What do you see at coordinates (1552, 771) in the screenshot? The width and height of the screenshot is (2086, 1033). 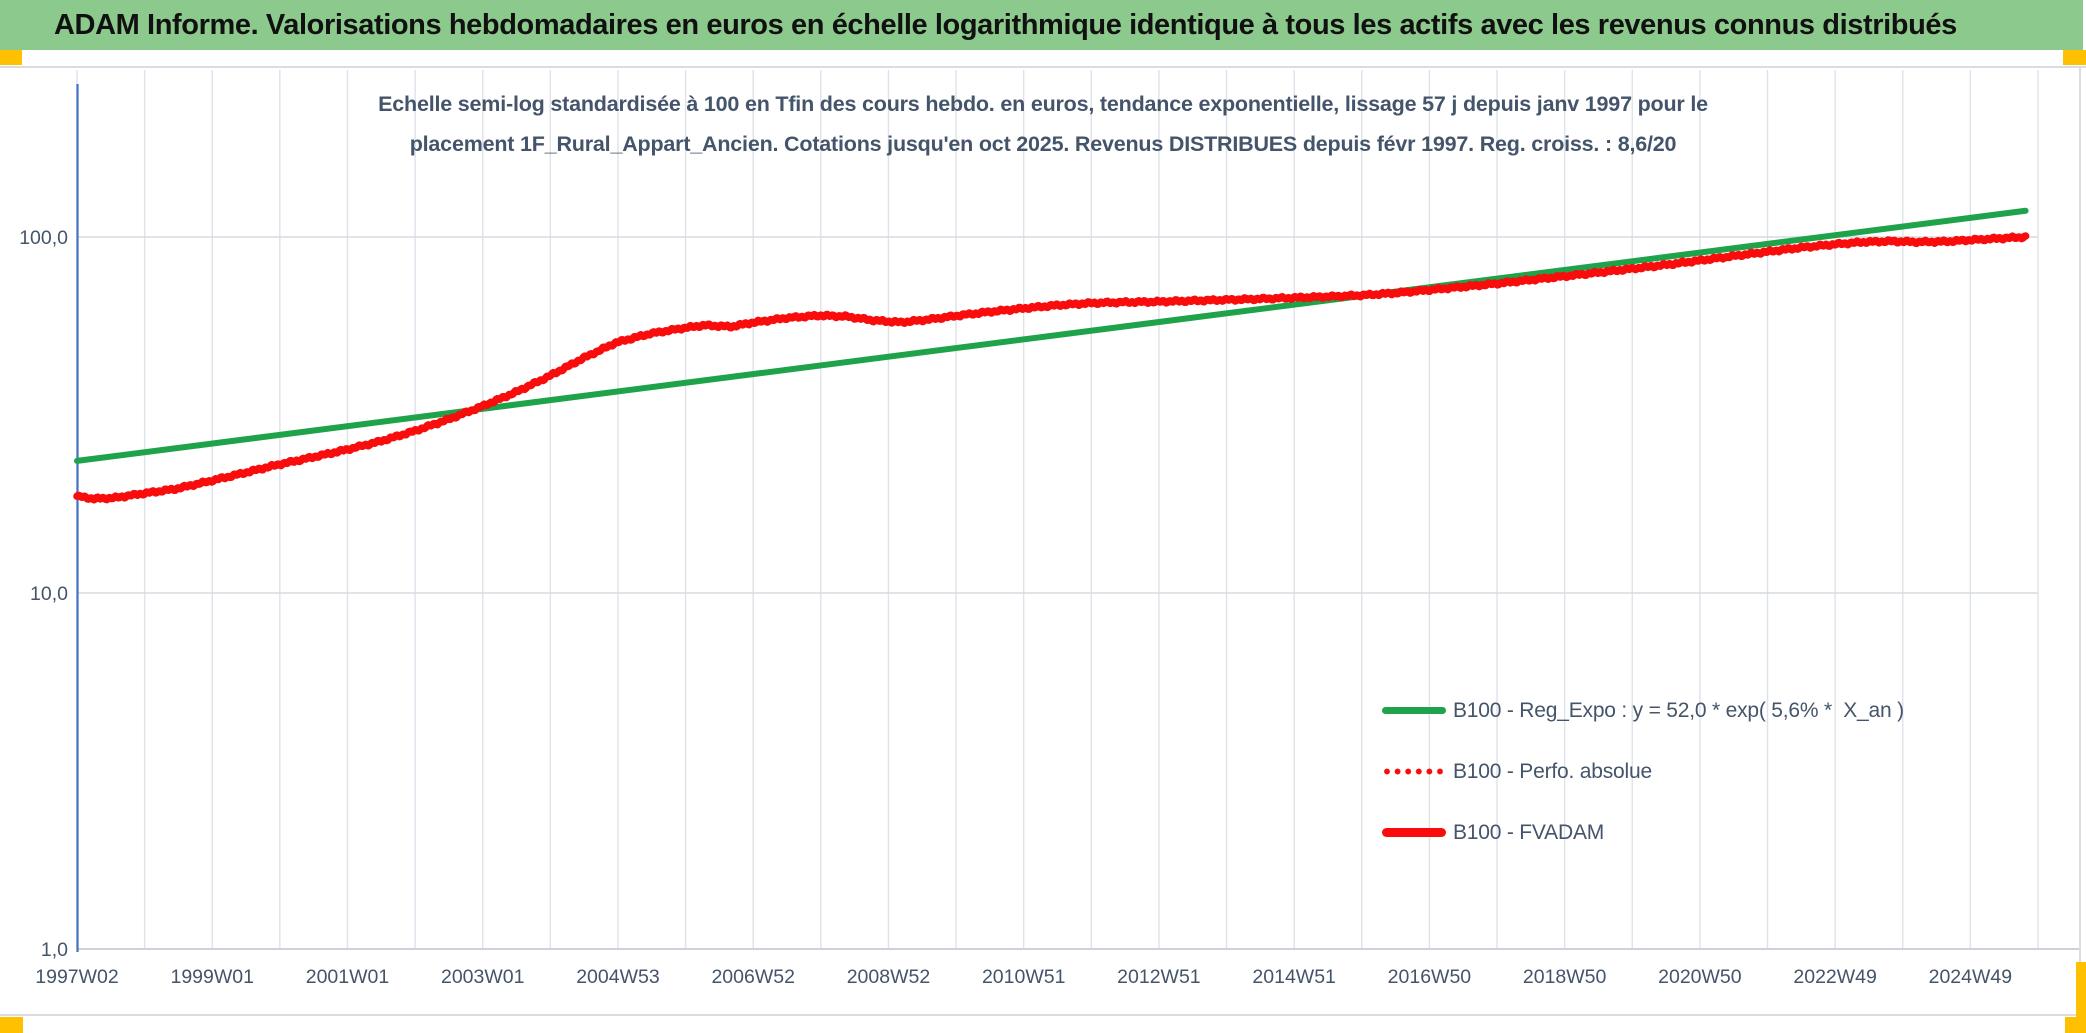 I see `legend-label: B100 - Perfo. absolue` at bounding box center [1552, 771].